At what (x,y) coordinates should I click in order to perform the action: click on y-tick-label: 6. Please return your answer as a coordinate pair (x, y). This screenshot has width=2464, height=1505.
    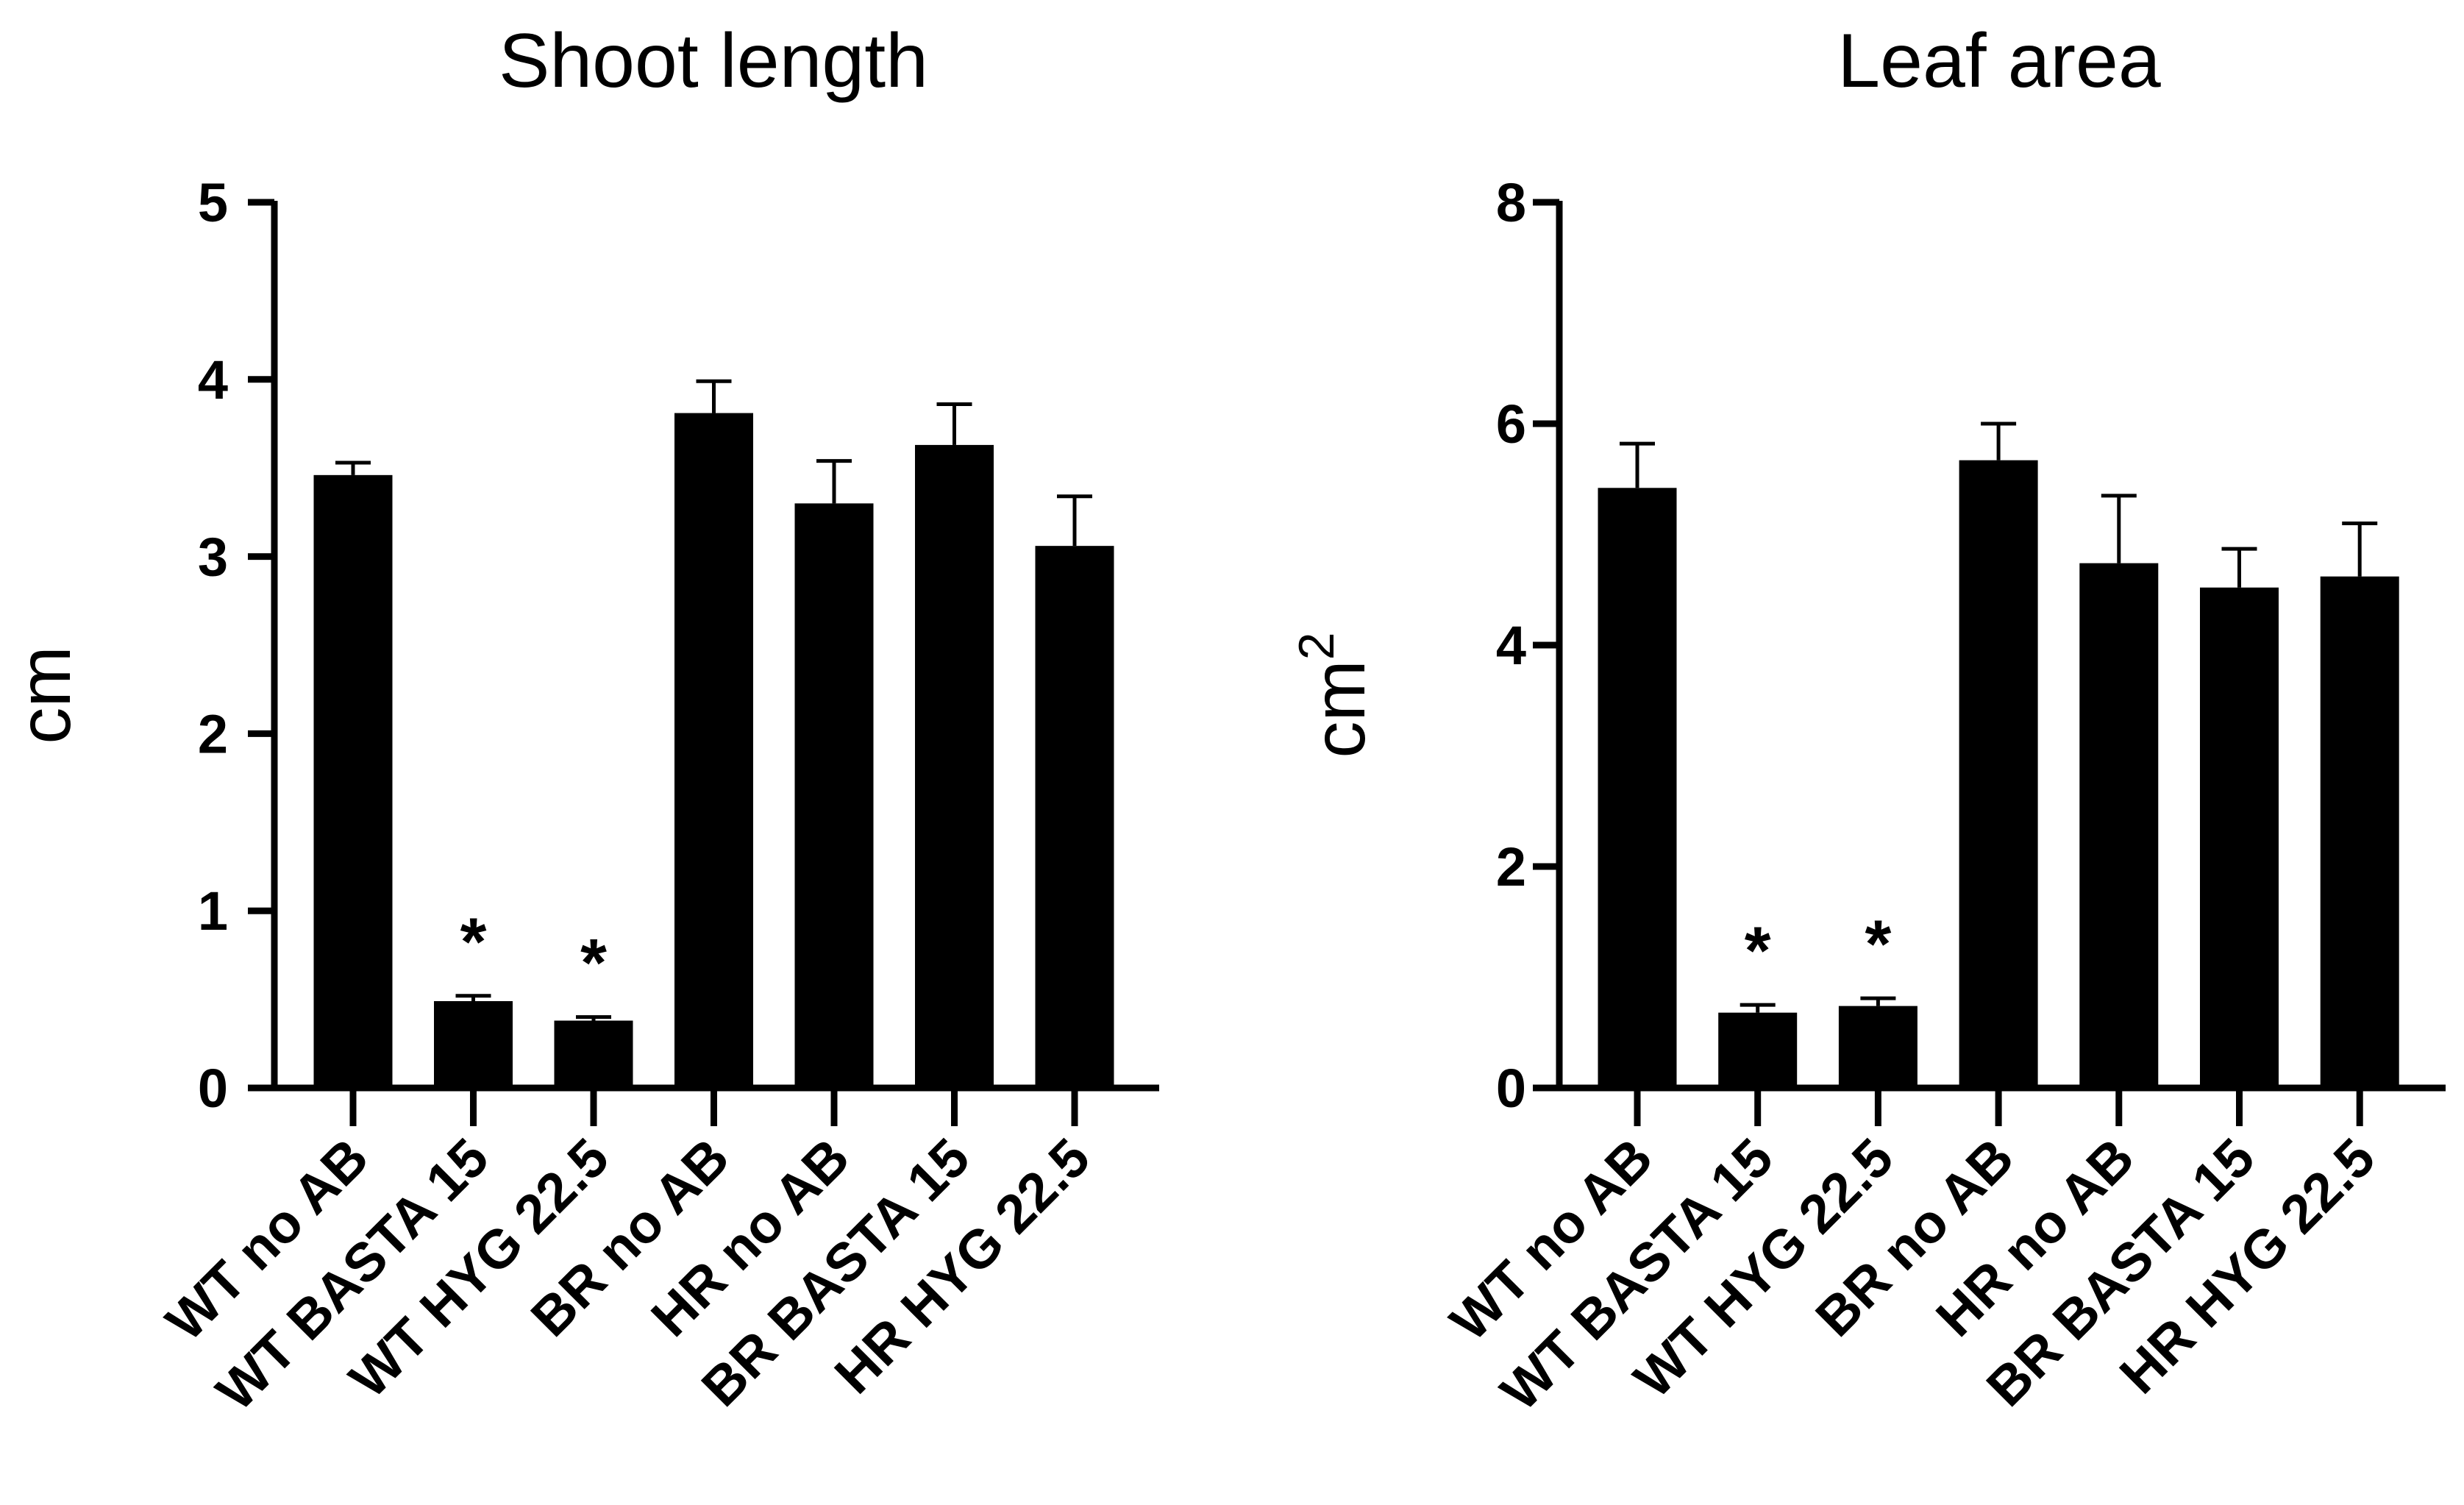
    Looking at the image, I should click on (1511, 424).